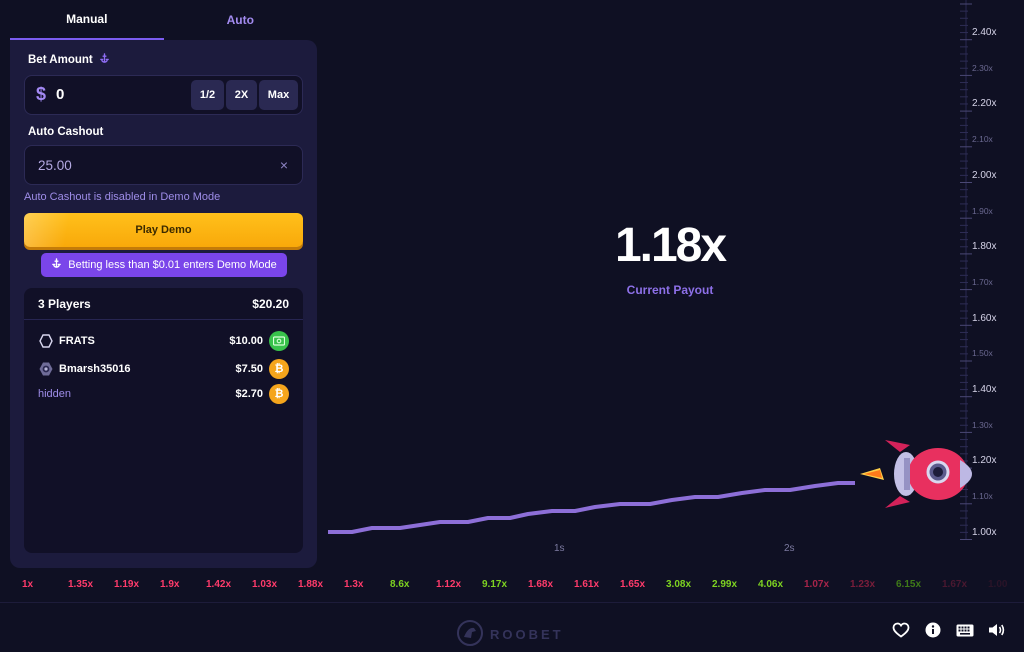 This screenshot has width=1024, height=652. What do you see at coordinates (400, 584) in the screenshot?
I see `history-multiplier: 8.6x` at bounding box center [400, 584].